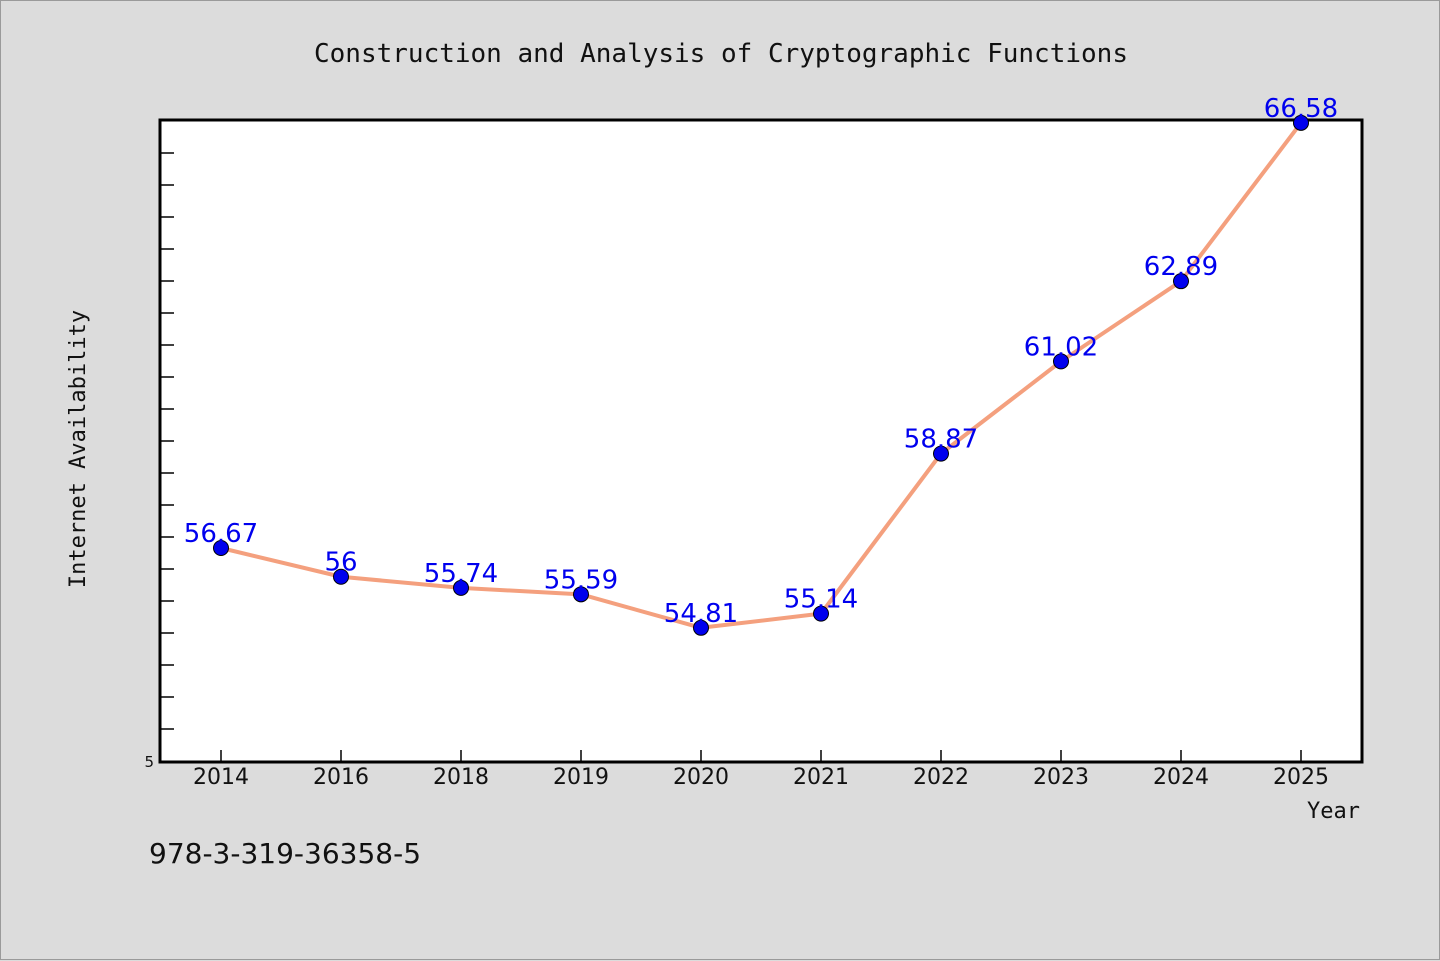 This screenshot has height=961, width=1440. What do you see at coordinates (1301, 777) in the screenshot?
I see `x-tick-label: 2025` at bounding box center [1301, 777].